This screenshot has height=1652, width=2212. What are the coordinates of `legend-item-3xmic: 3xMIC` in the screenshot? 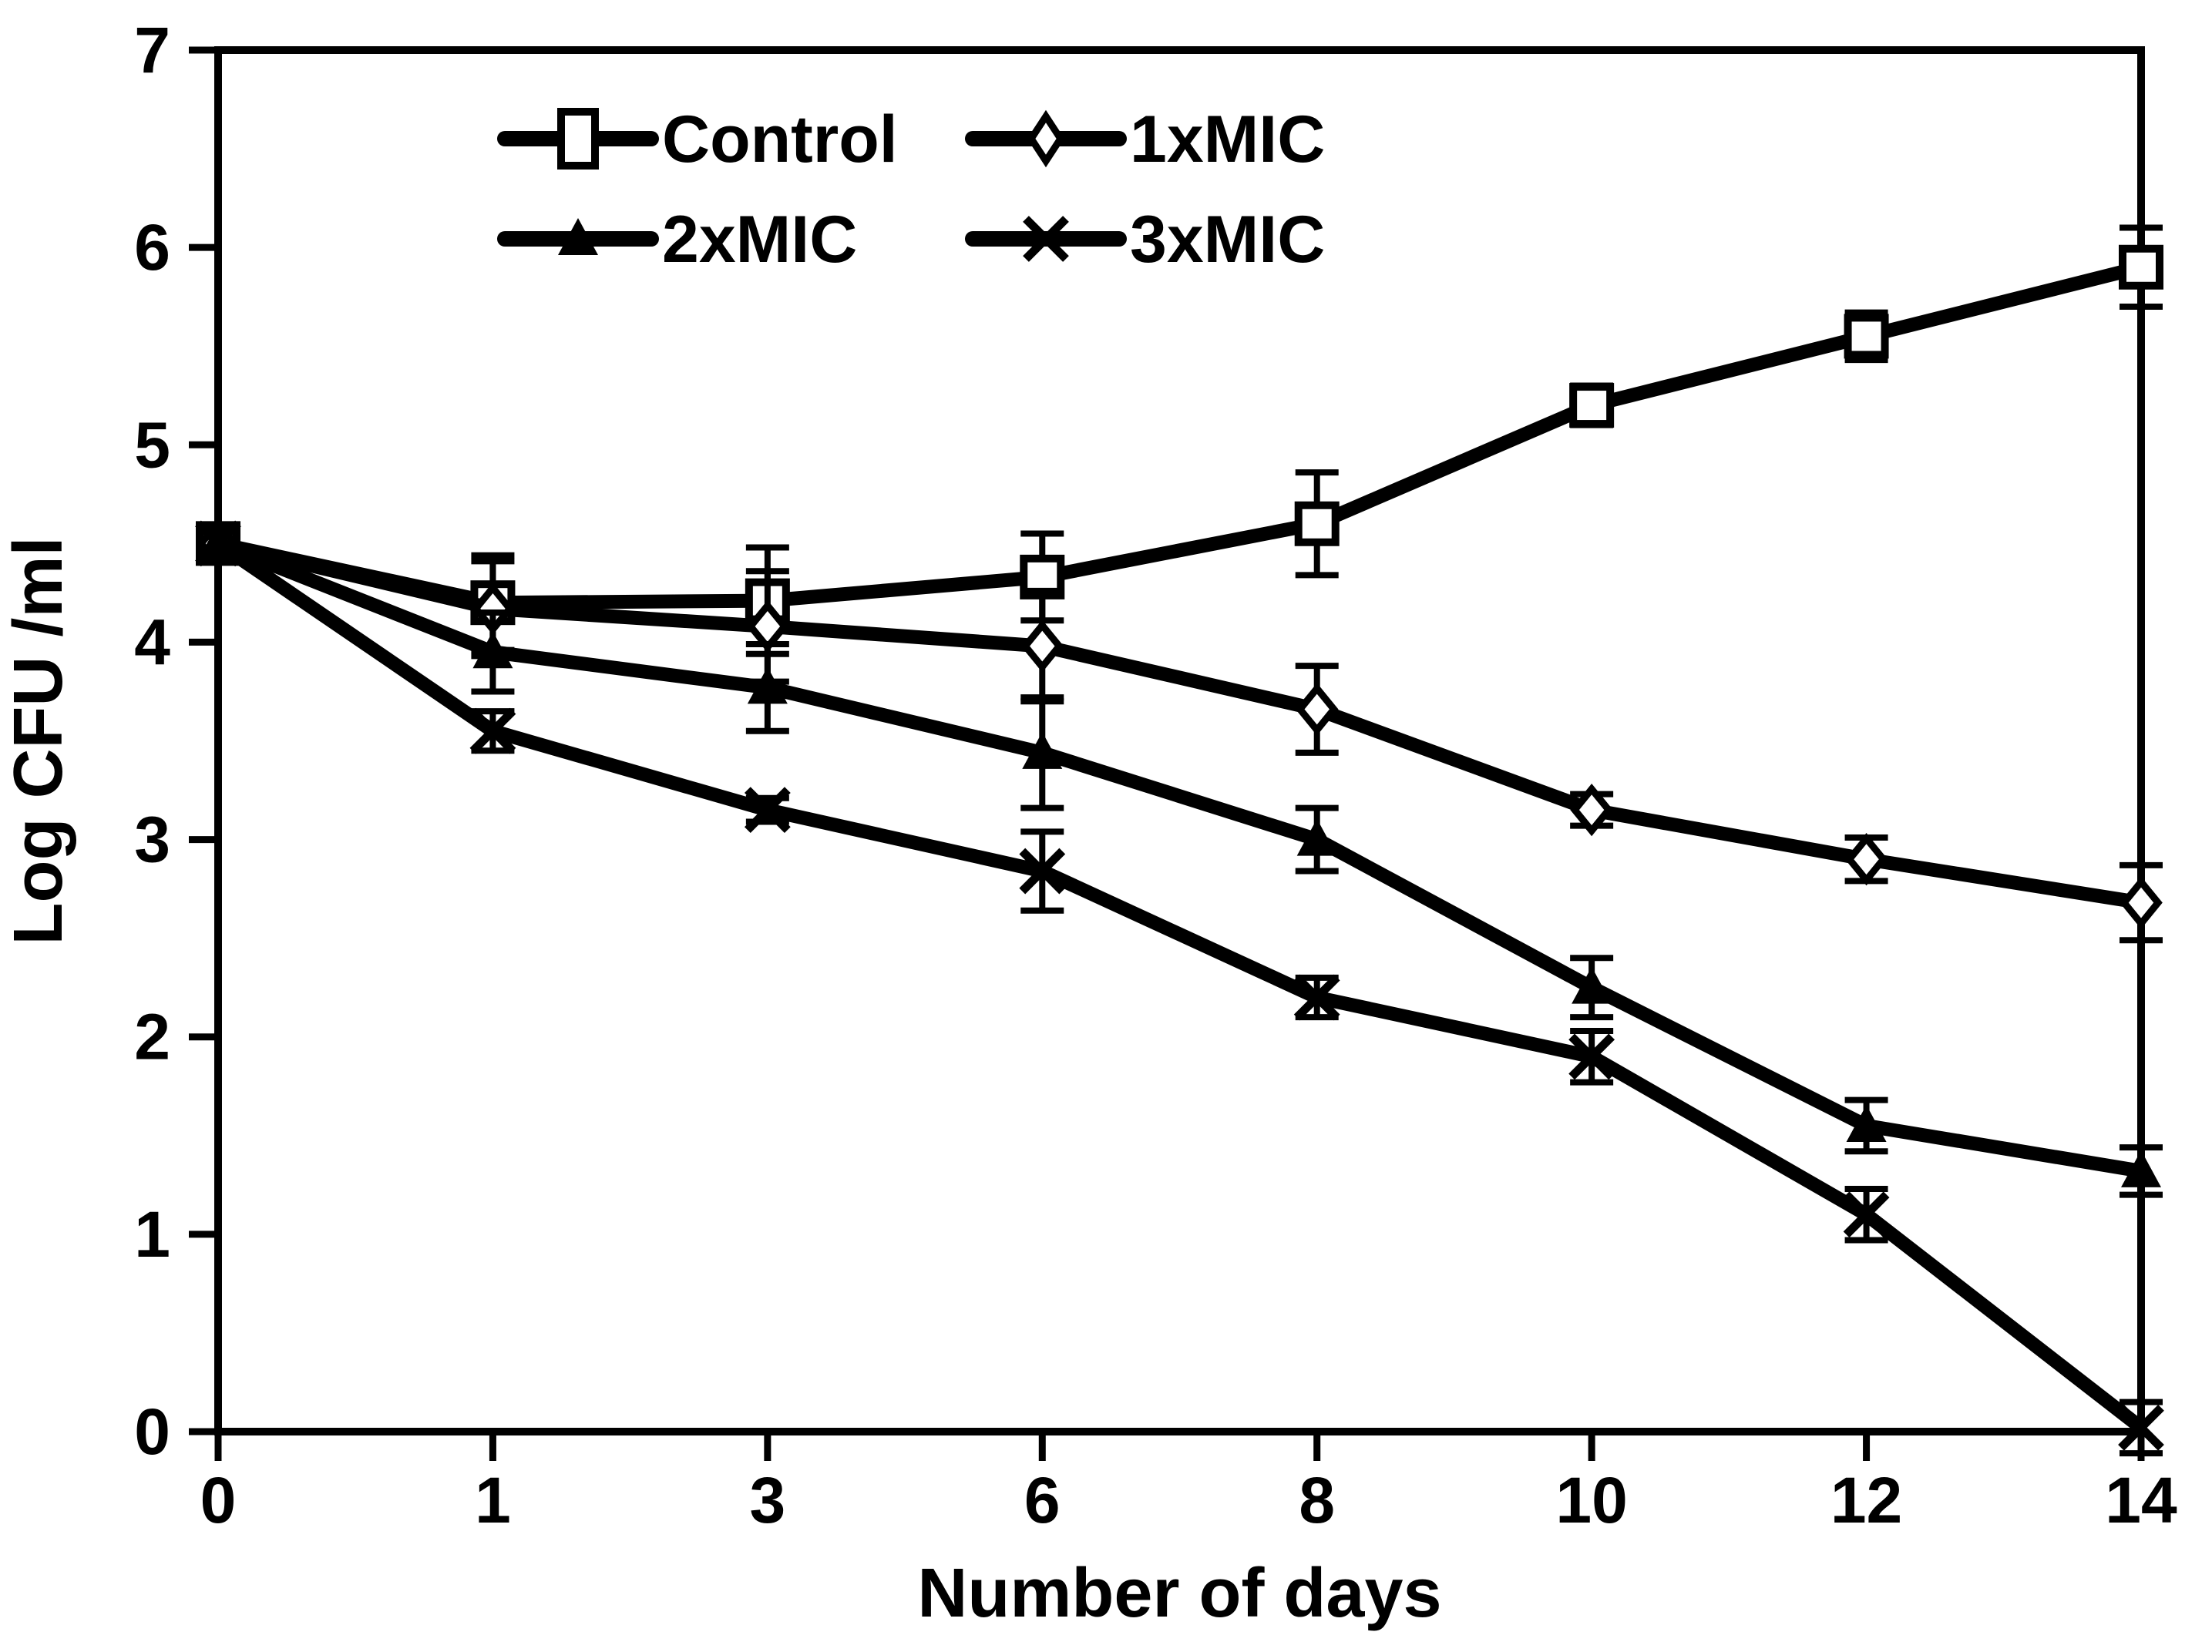 It's located at (1145, 240).